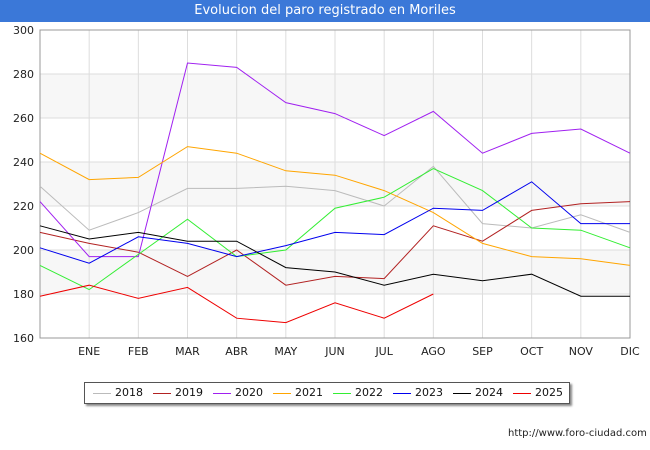  What do you see at coordinates (429, 392) in the screenshot?
I see `legend-label-2023: 2023` at bounding box center [429, 392].